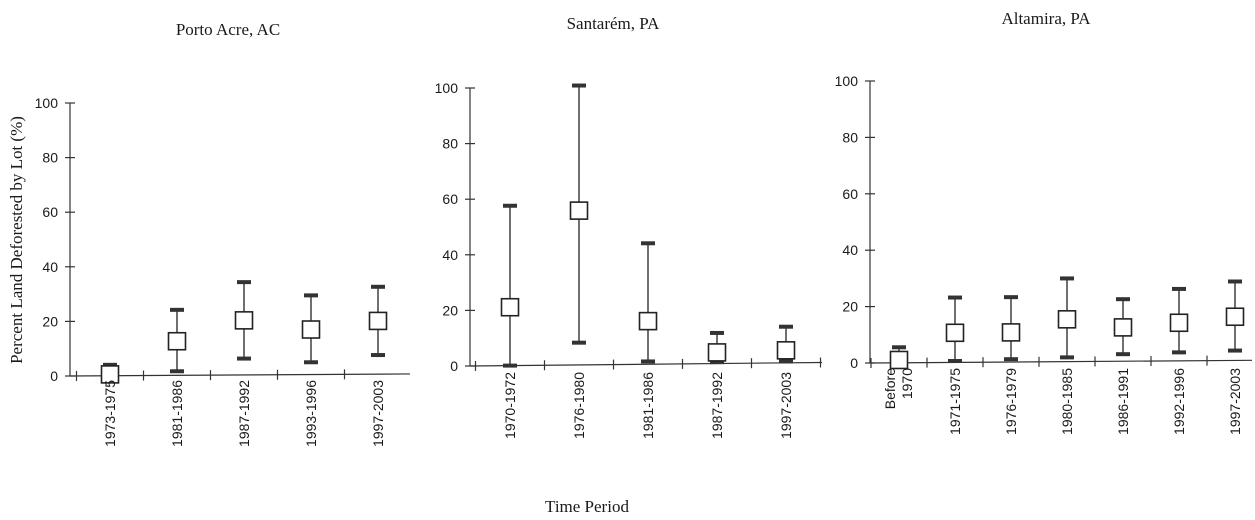  What do you see at coordinates (1179, 401) in the screenshot?
I see `x-category-label: 1992-1996` at bounding box center [1179, 401].